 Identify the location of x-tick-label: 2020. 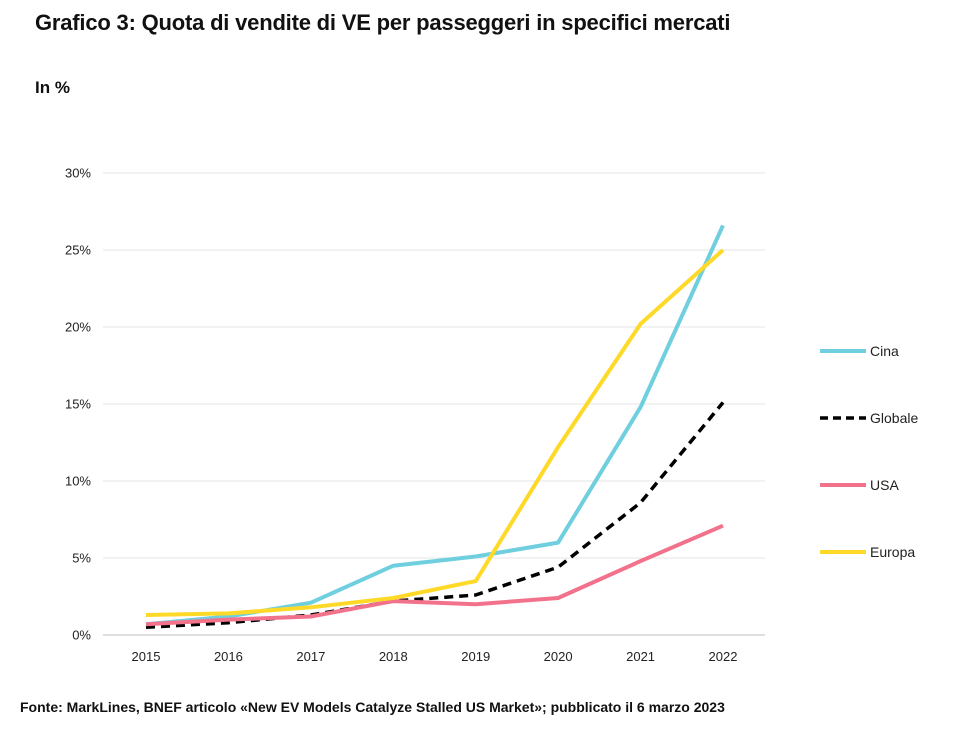
(558, 656).